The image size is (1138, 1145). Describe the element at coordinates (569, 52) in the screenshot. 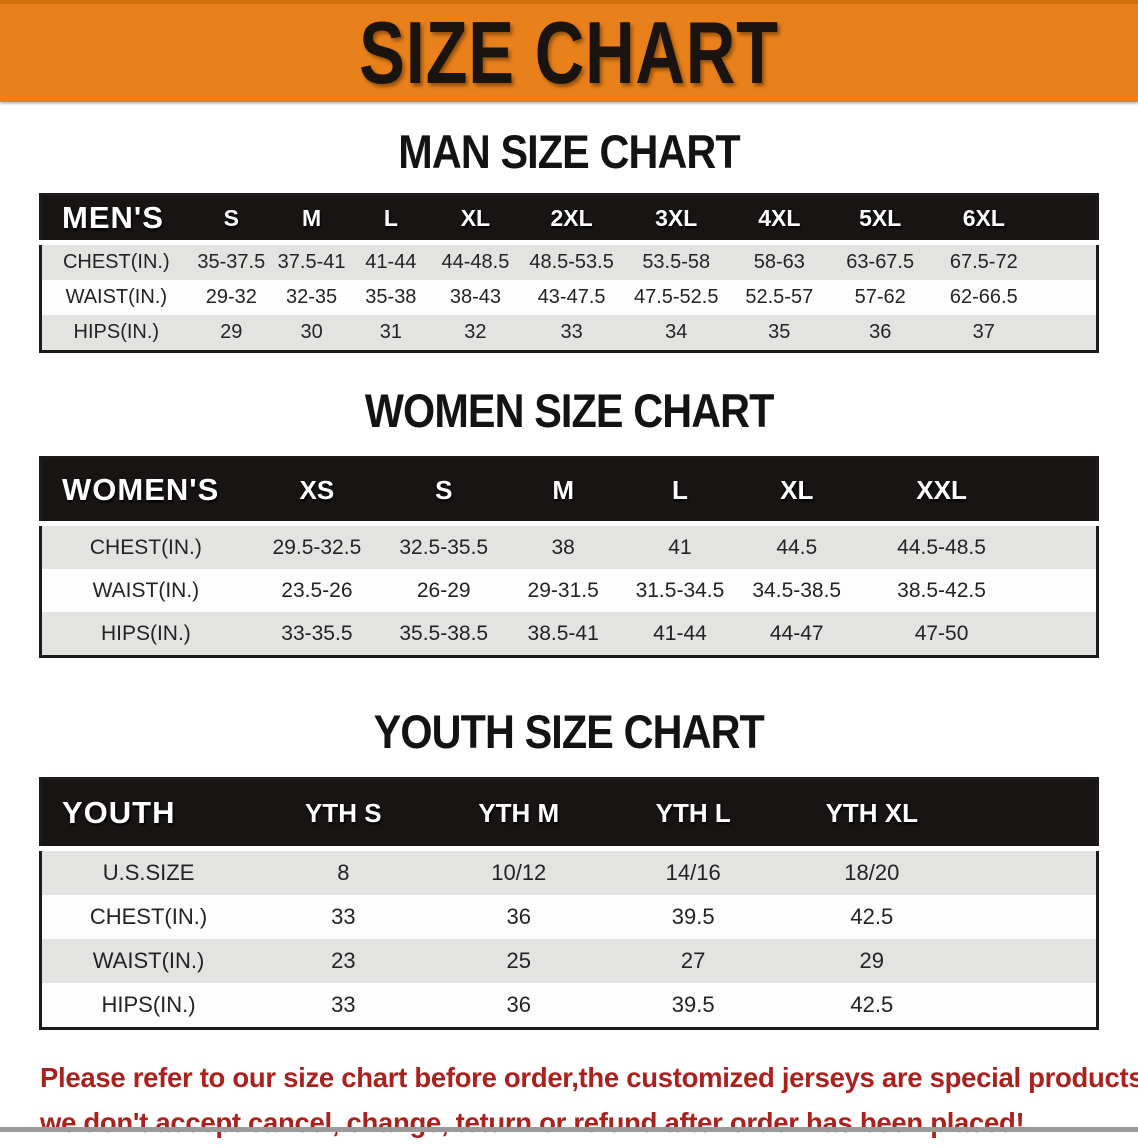

I see `page-title: SIZE CHART` at that location.